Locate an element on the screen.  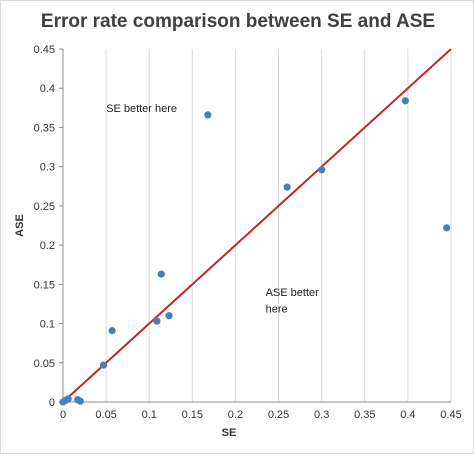
x-tick-label: 0.4 is located at coordinates (407, 415).